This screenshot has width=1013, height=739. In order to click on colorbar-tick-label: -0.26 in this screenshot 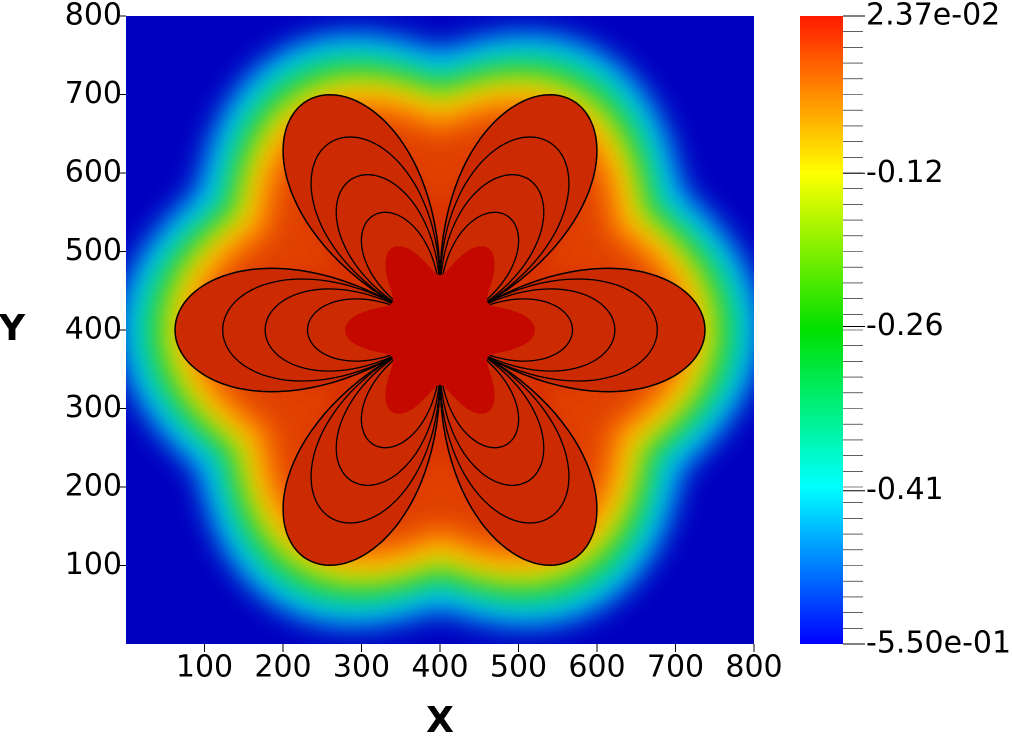, I will do `click(905, 325)`.